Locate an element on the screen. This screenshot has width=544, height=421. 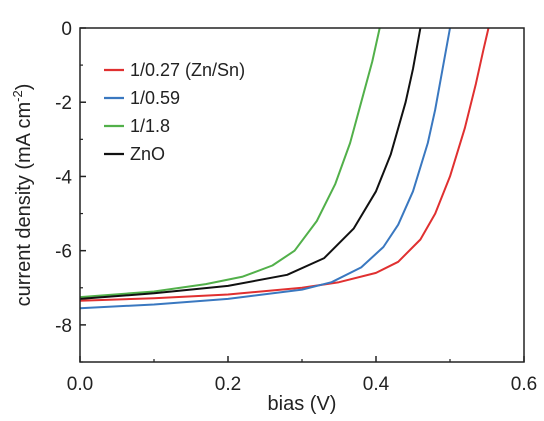
y-axis-title-close: ) is located at coordinates (24, 87).